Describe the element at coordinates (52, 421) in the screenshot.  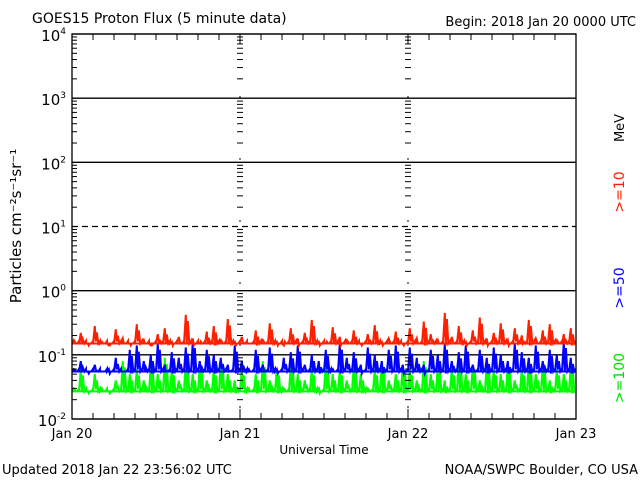
I see `y-tick-label: 10-2` at that location.